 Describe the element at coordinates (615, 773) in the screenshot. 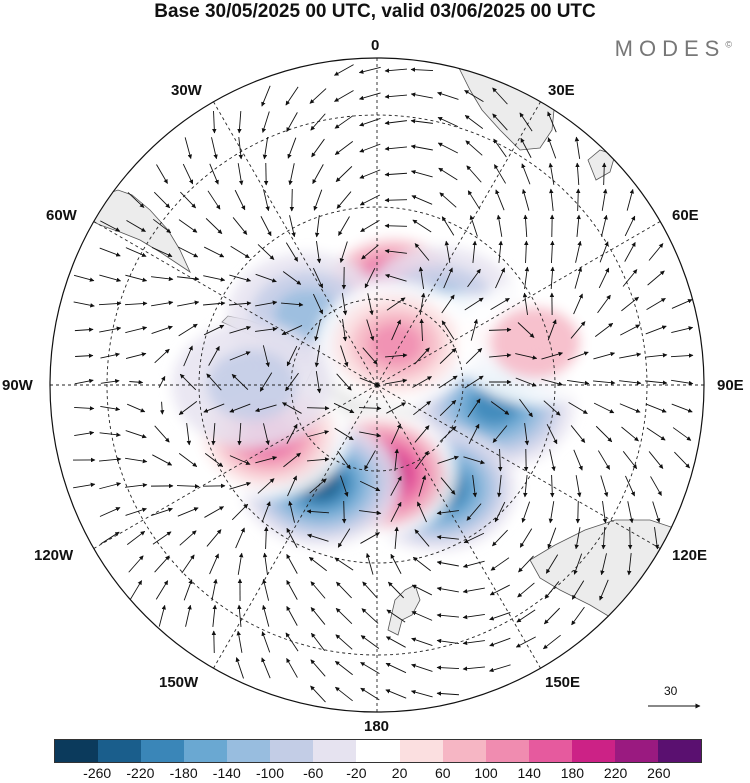

I see `colorbar-tick: 220` at that location.